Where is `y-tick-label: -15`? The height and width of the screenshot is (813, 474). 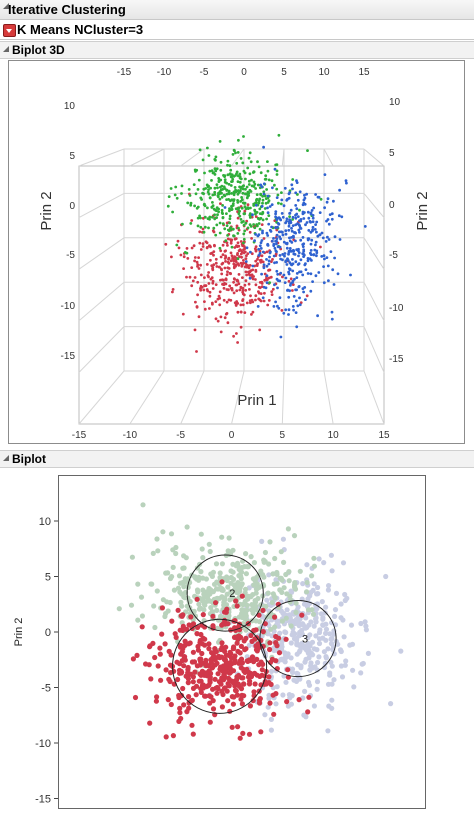 y-tick-label: -15 is located at coordinates (68, 356).